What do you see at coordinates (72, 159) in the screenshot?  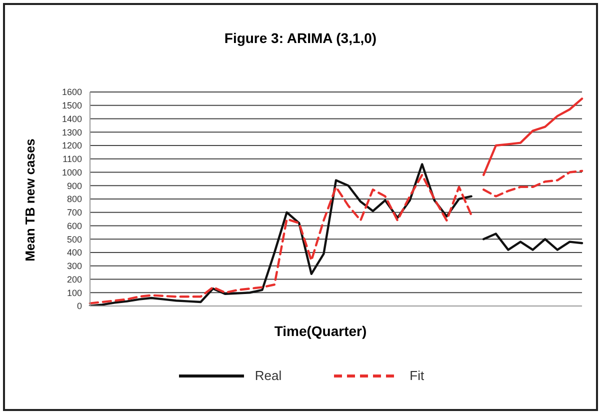 I see `y-tick-label: 1100` at bounding box center [72, 159].